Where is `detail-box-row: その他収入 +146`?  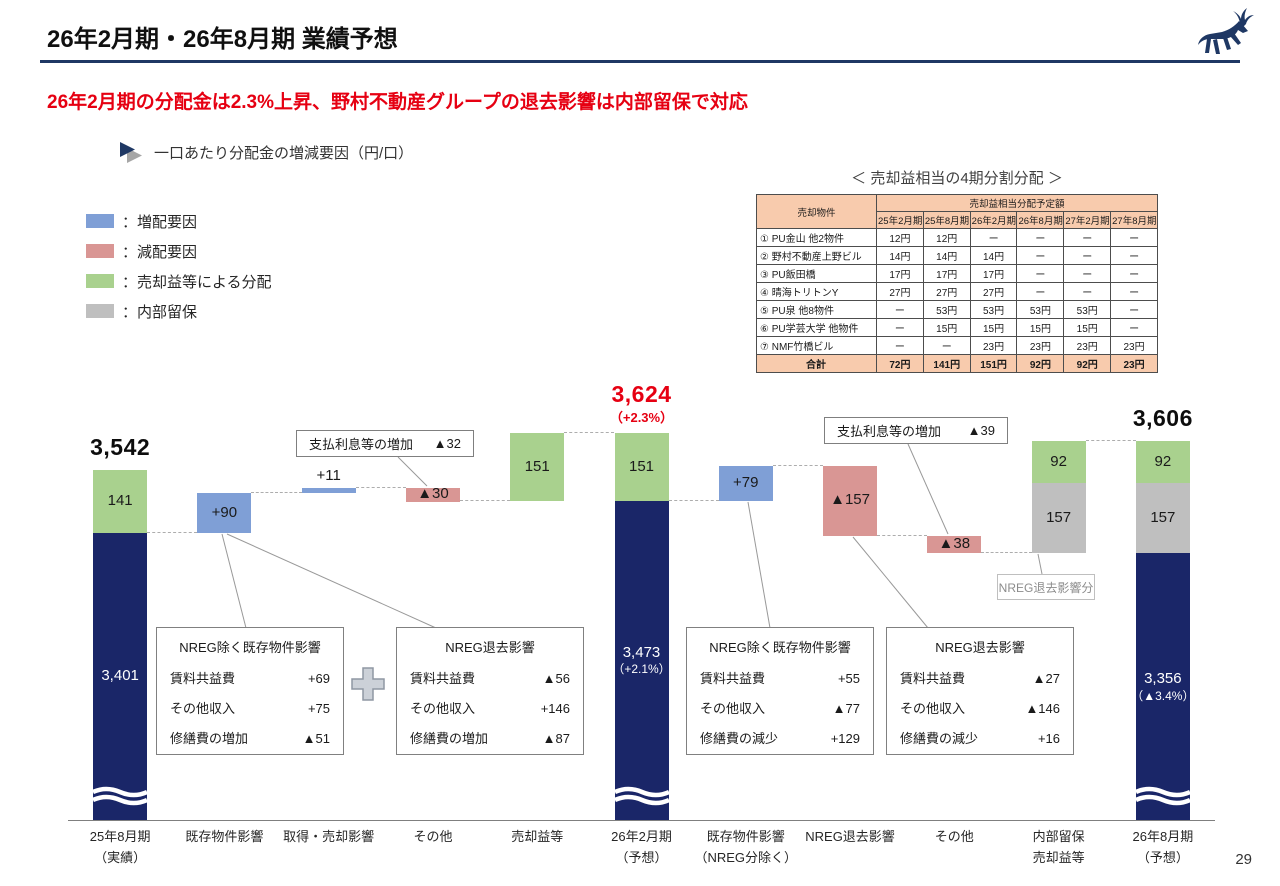 detail-box-row: その他収入 +146 is located at coordinates (490, 709).